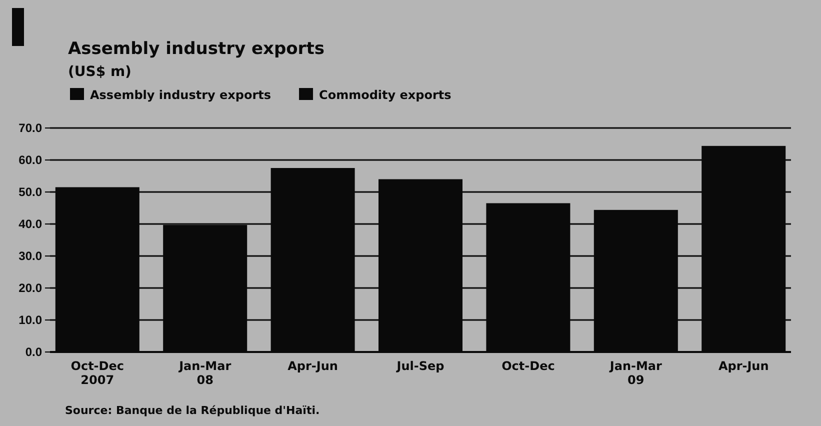 Image resolution: width=821 pixels, height=426 pixels. I want to click on source-note: Source: Banque de la République d'Haïti., so click(192, 410).